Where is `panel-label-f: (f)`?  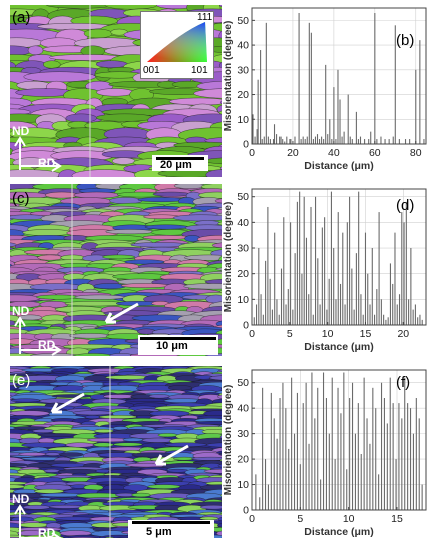
panel-label-f: (f) is located at coordinates (403, 382).